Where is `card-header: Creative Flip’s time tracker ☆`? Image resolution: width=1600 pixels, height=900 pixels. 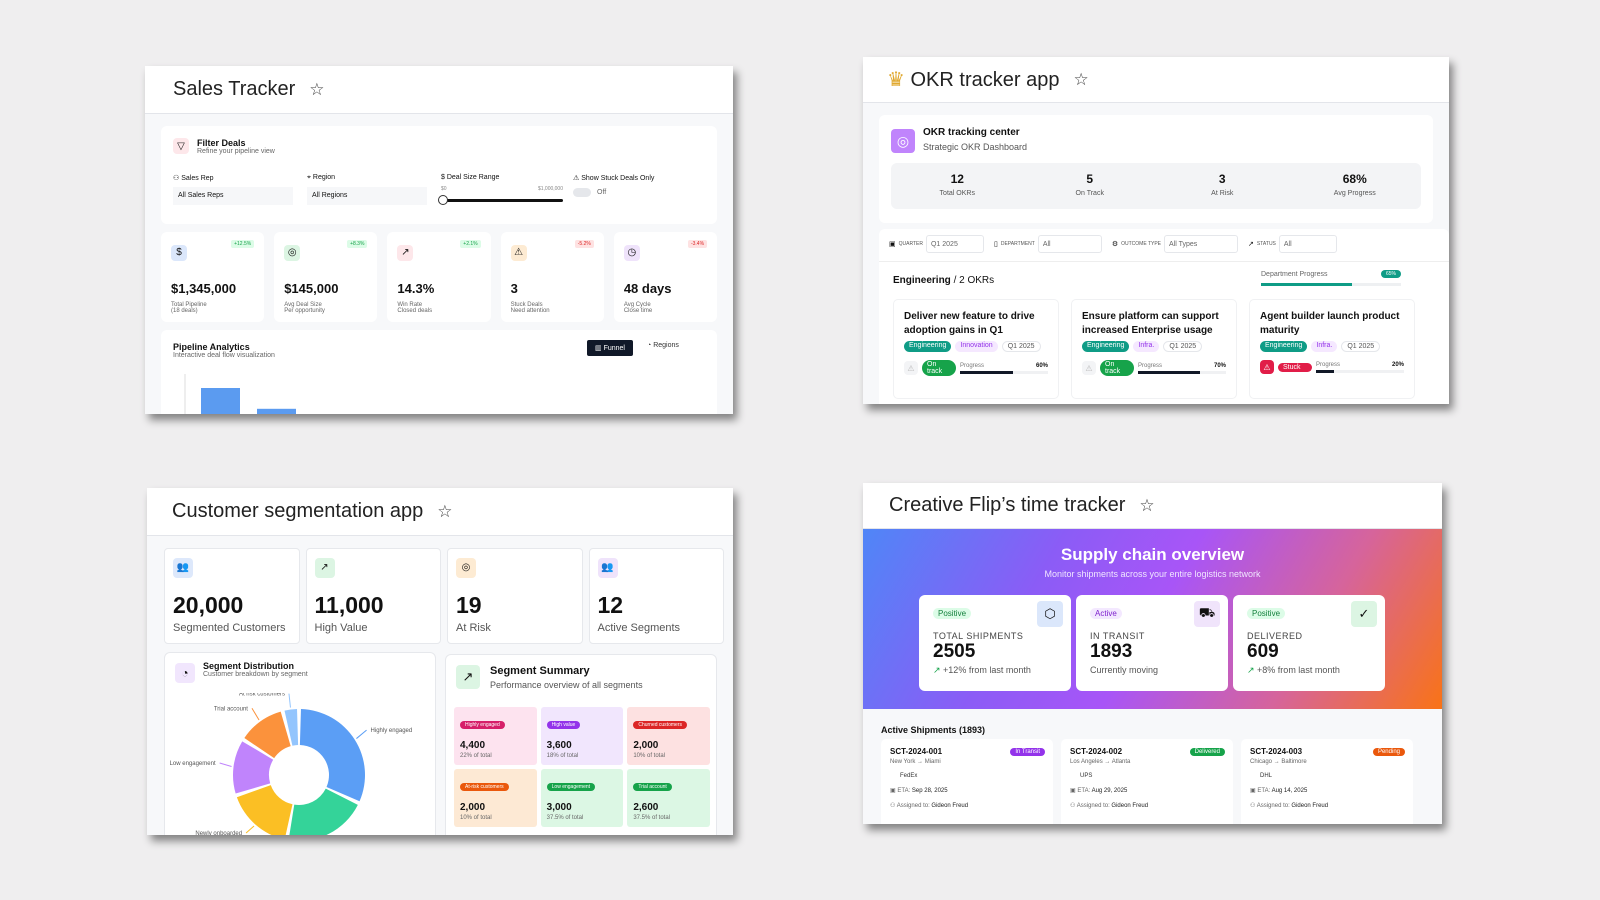
card-header: Creative Flip’s time tracker ☆ is located at coordinates (1152, 506).